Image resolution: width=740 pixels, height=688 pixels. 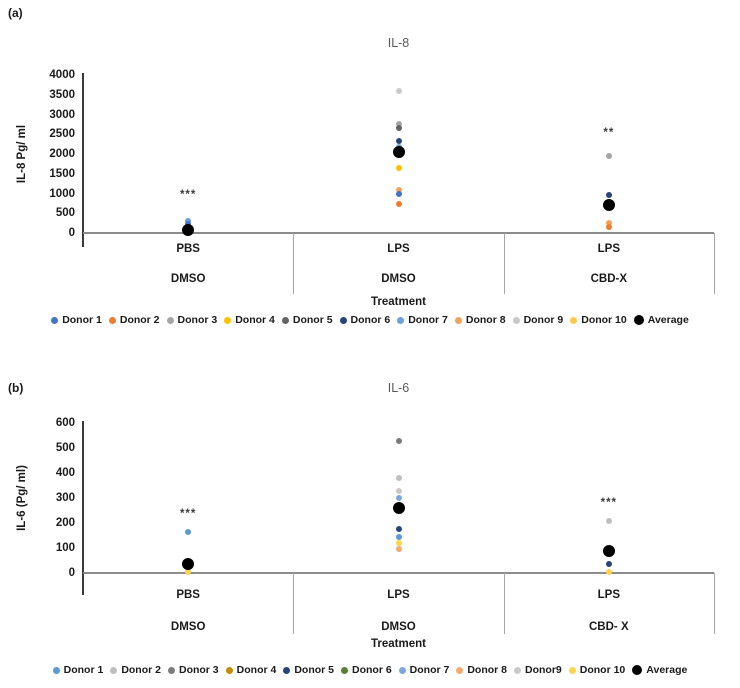 What do you see at coordinates (543, 670) in the screenshot?
I see `legend-label: Donor9` at bounding box center [543, 670].